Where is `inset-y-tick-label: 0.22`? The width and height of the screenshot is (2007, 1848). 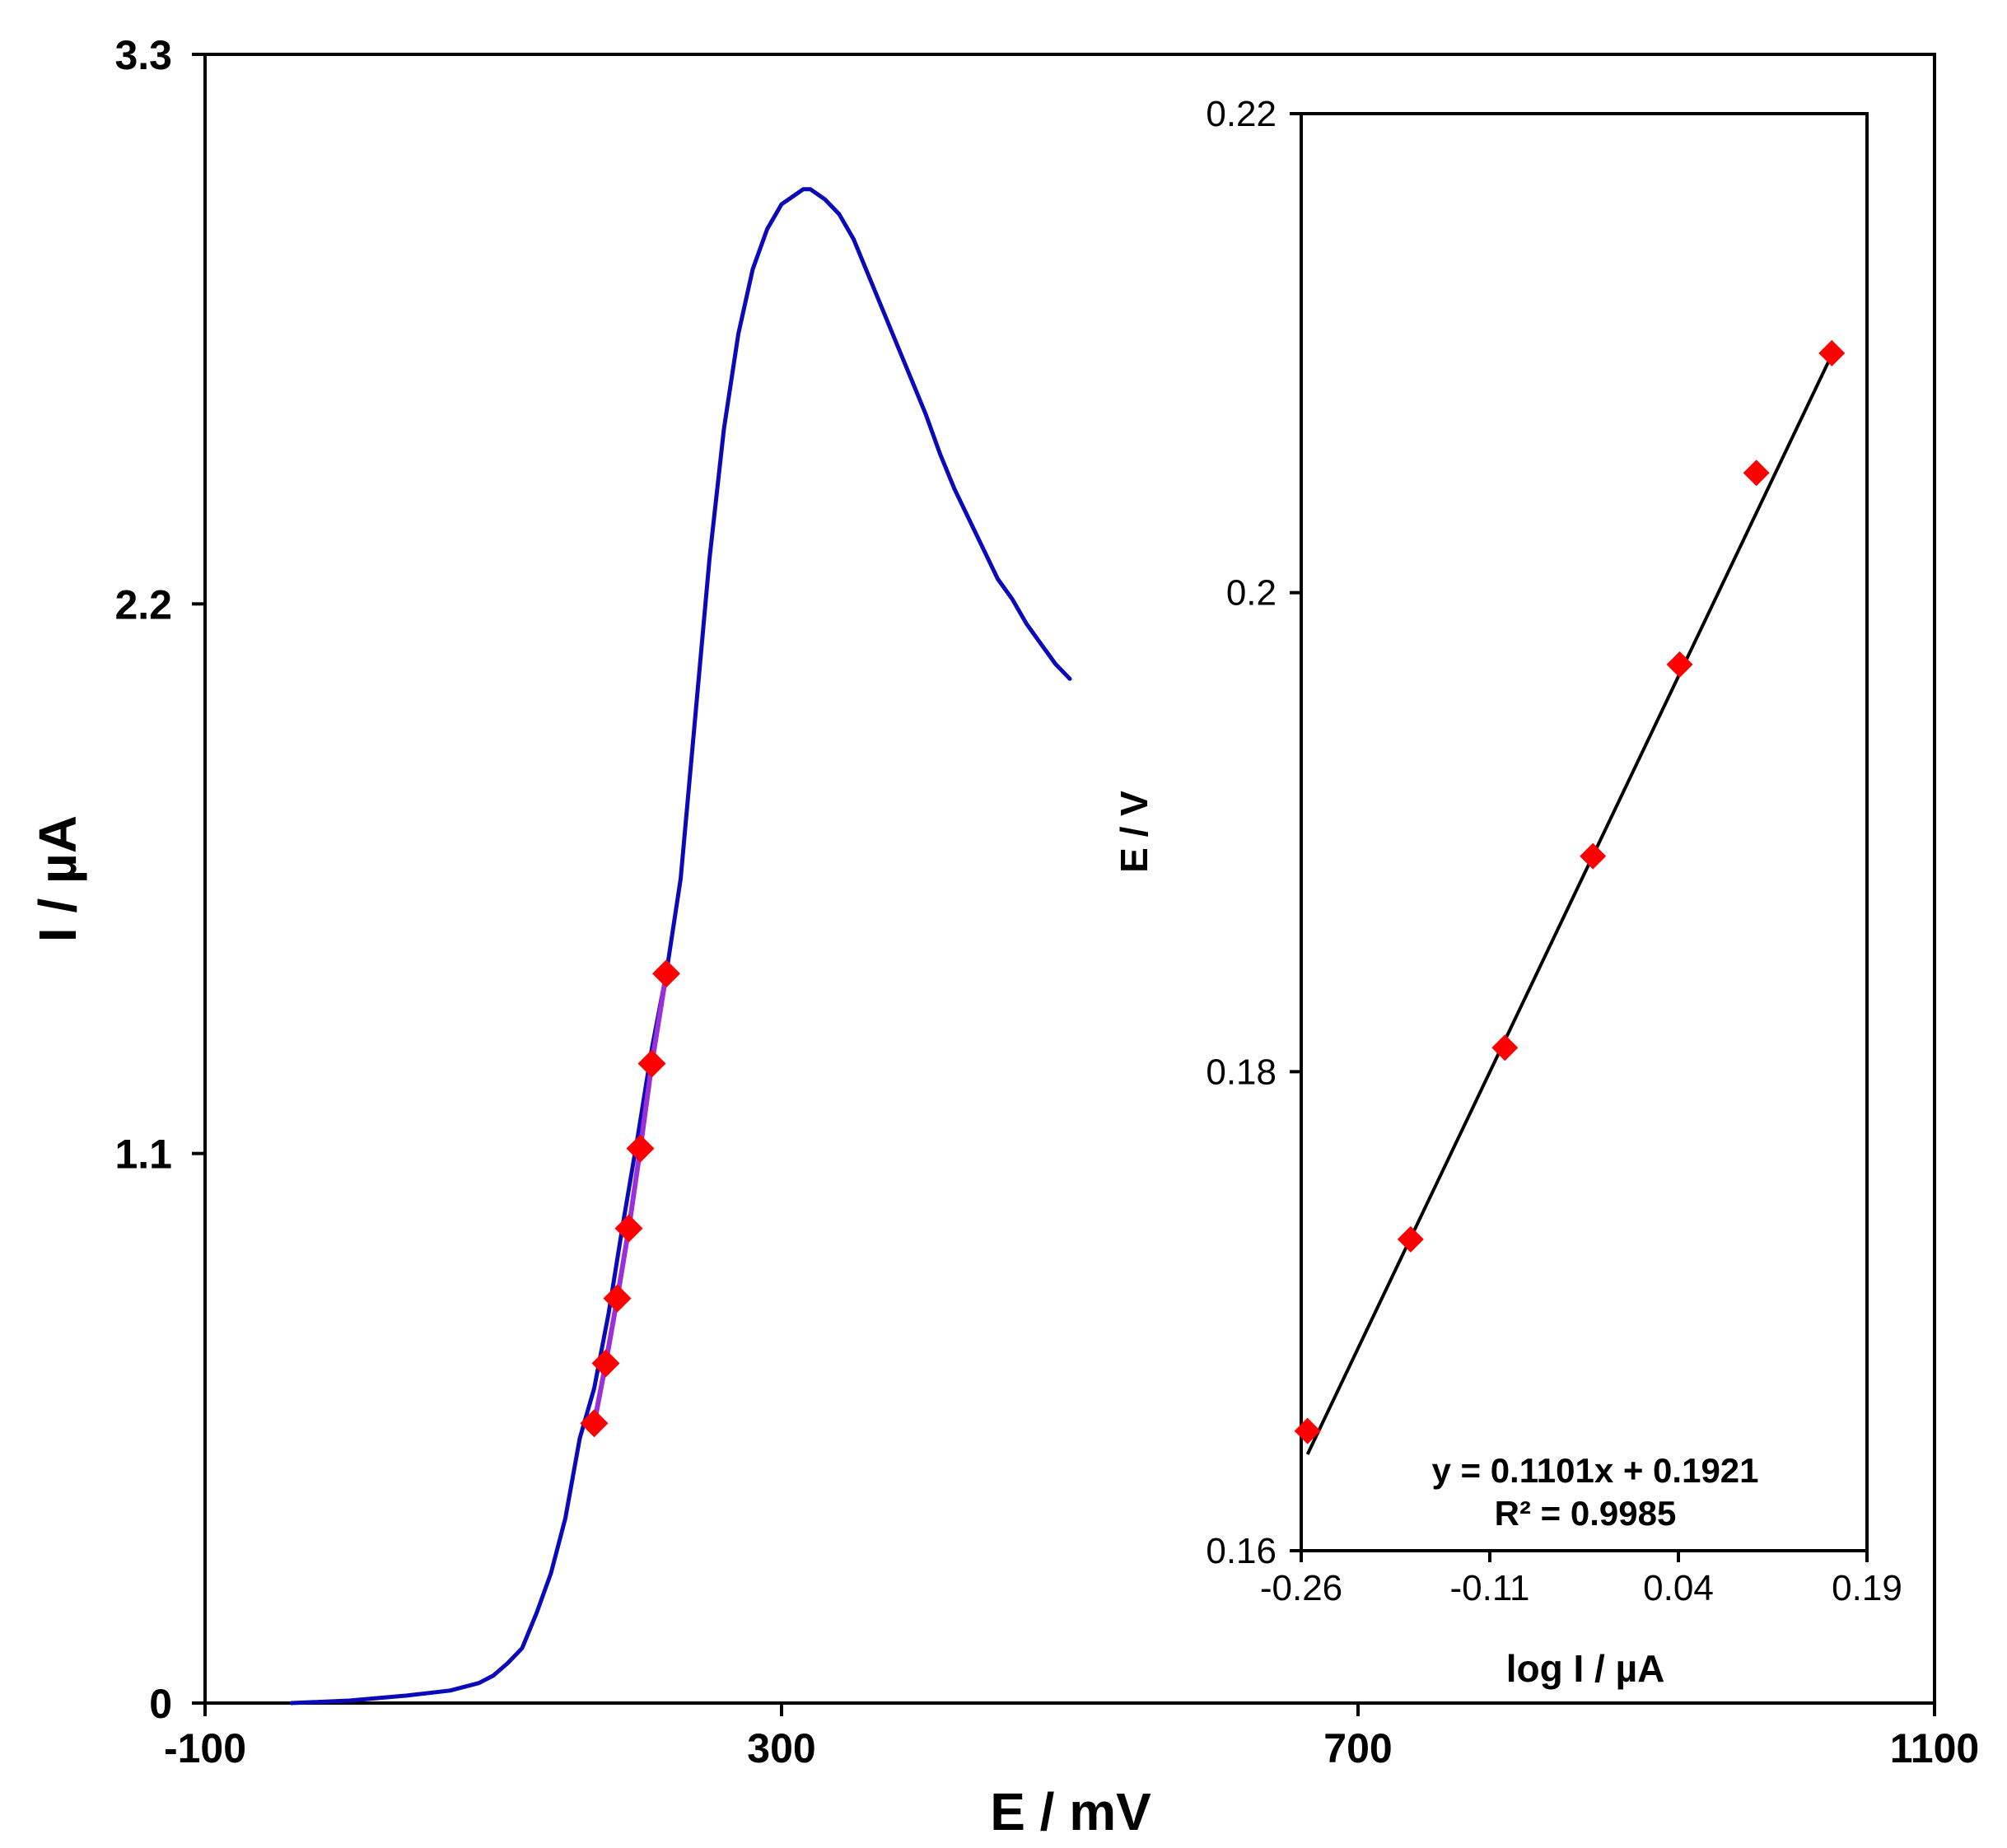
inset-y-tick-label: 0.22 is located at coordinates (1241, 114).